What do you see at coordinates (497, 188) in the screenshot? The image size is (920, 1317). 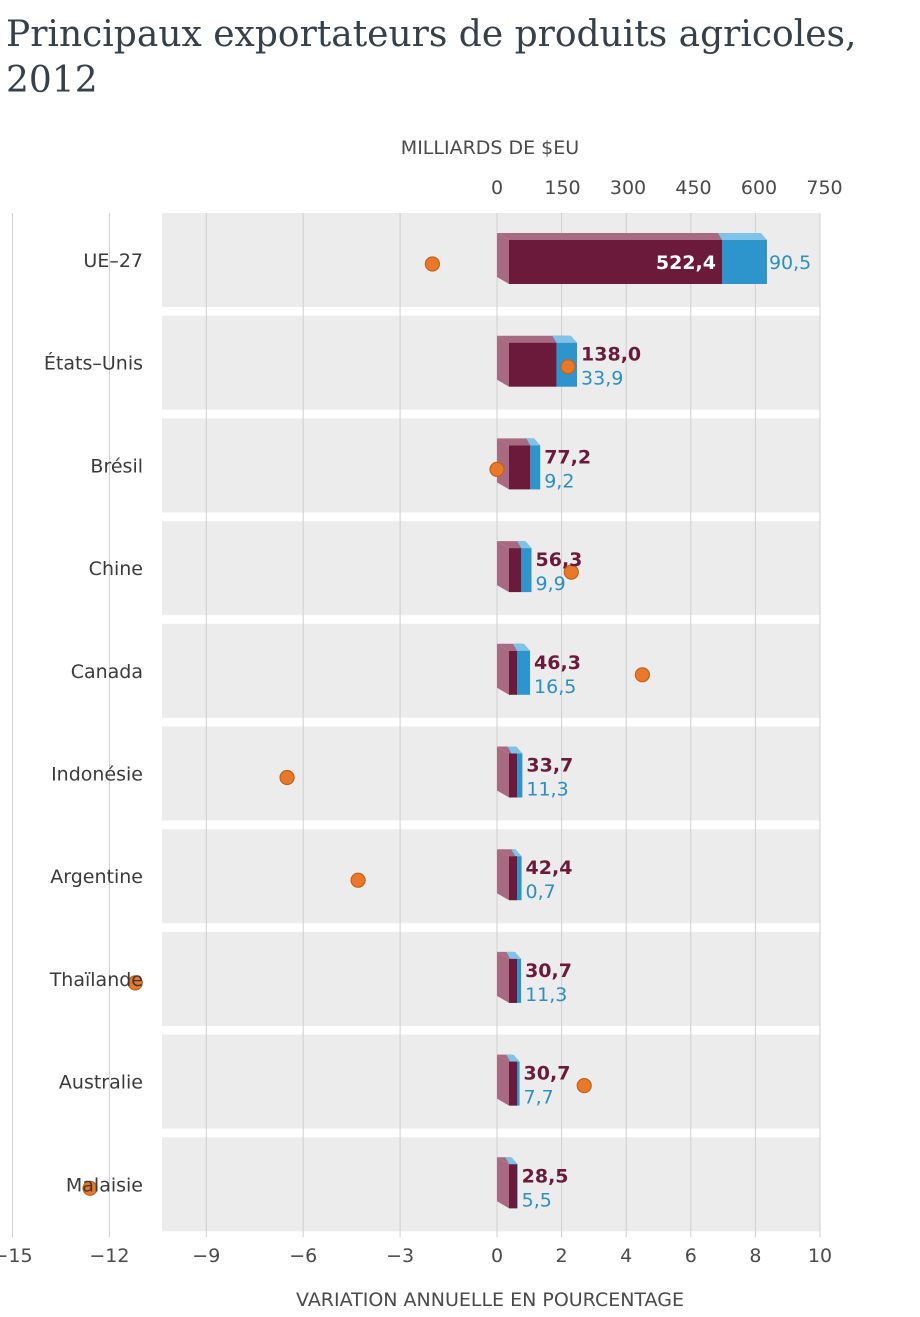 I see `top-tick-label: 0` at bounding box center [497, 188].